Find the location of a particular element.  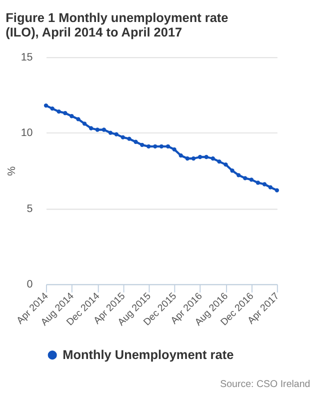

chart-title: Figure 1 Monthly unemployment rate (ILO), April 2014 to April 2017 is located at coordinates (117, 25).